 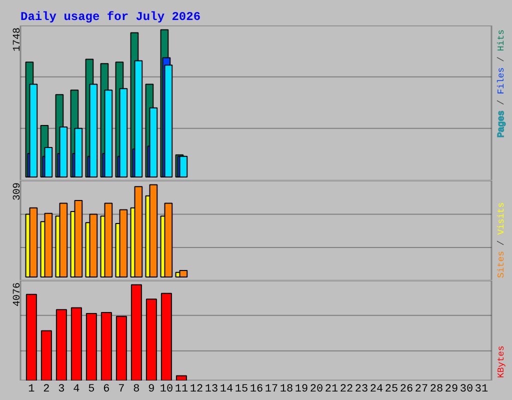 What do you see at coordinates (121, 390) in the screenshot?
I see `x-tick-label: 7` at bounding box center [121, 390].